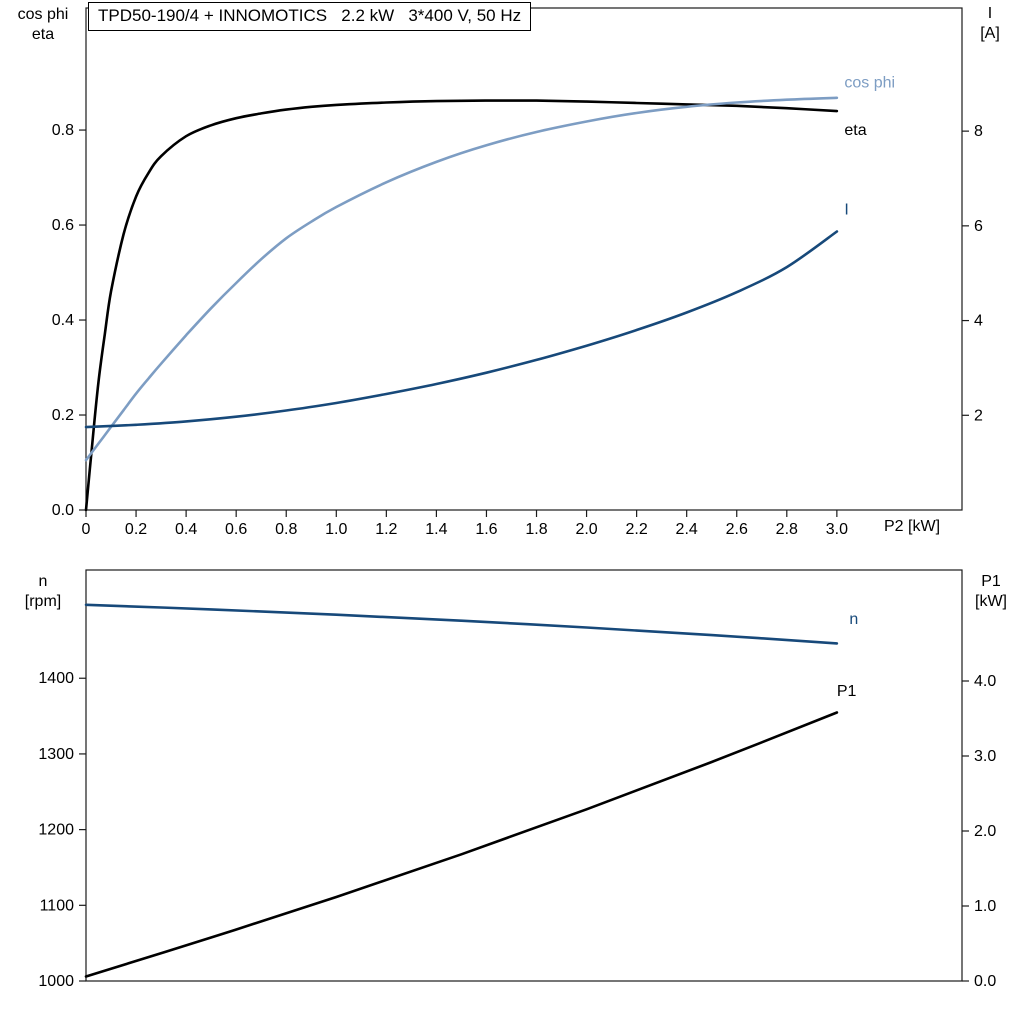  Describe the element at coordinates (991, 592) in the screenshot. I see `bottom-right-axis-label: P1 [kW]` at that location.